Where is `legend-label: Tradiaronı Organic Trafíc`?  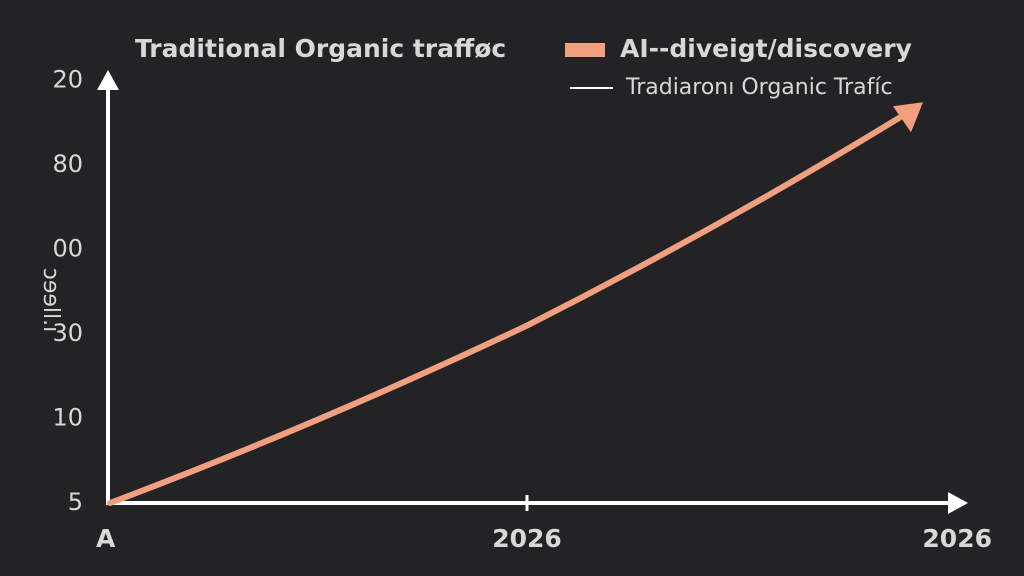 legend-label: Tradiaronı Organic Trafíc is located at coordinates (759, 87).